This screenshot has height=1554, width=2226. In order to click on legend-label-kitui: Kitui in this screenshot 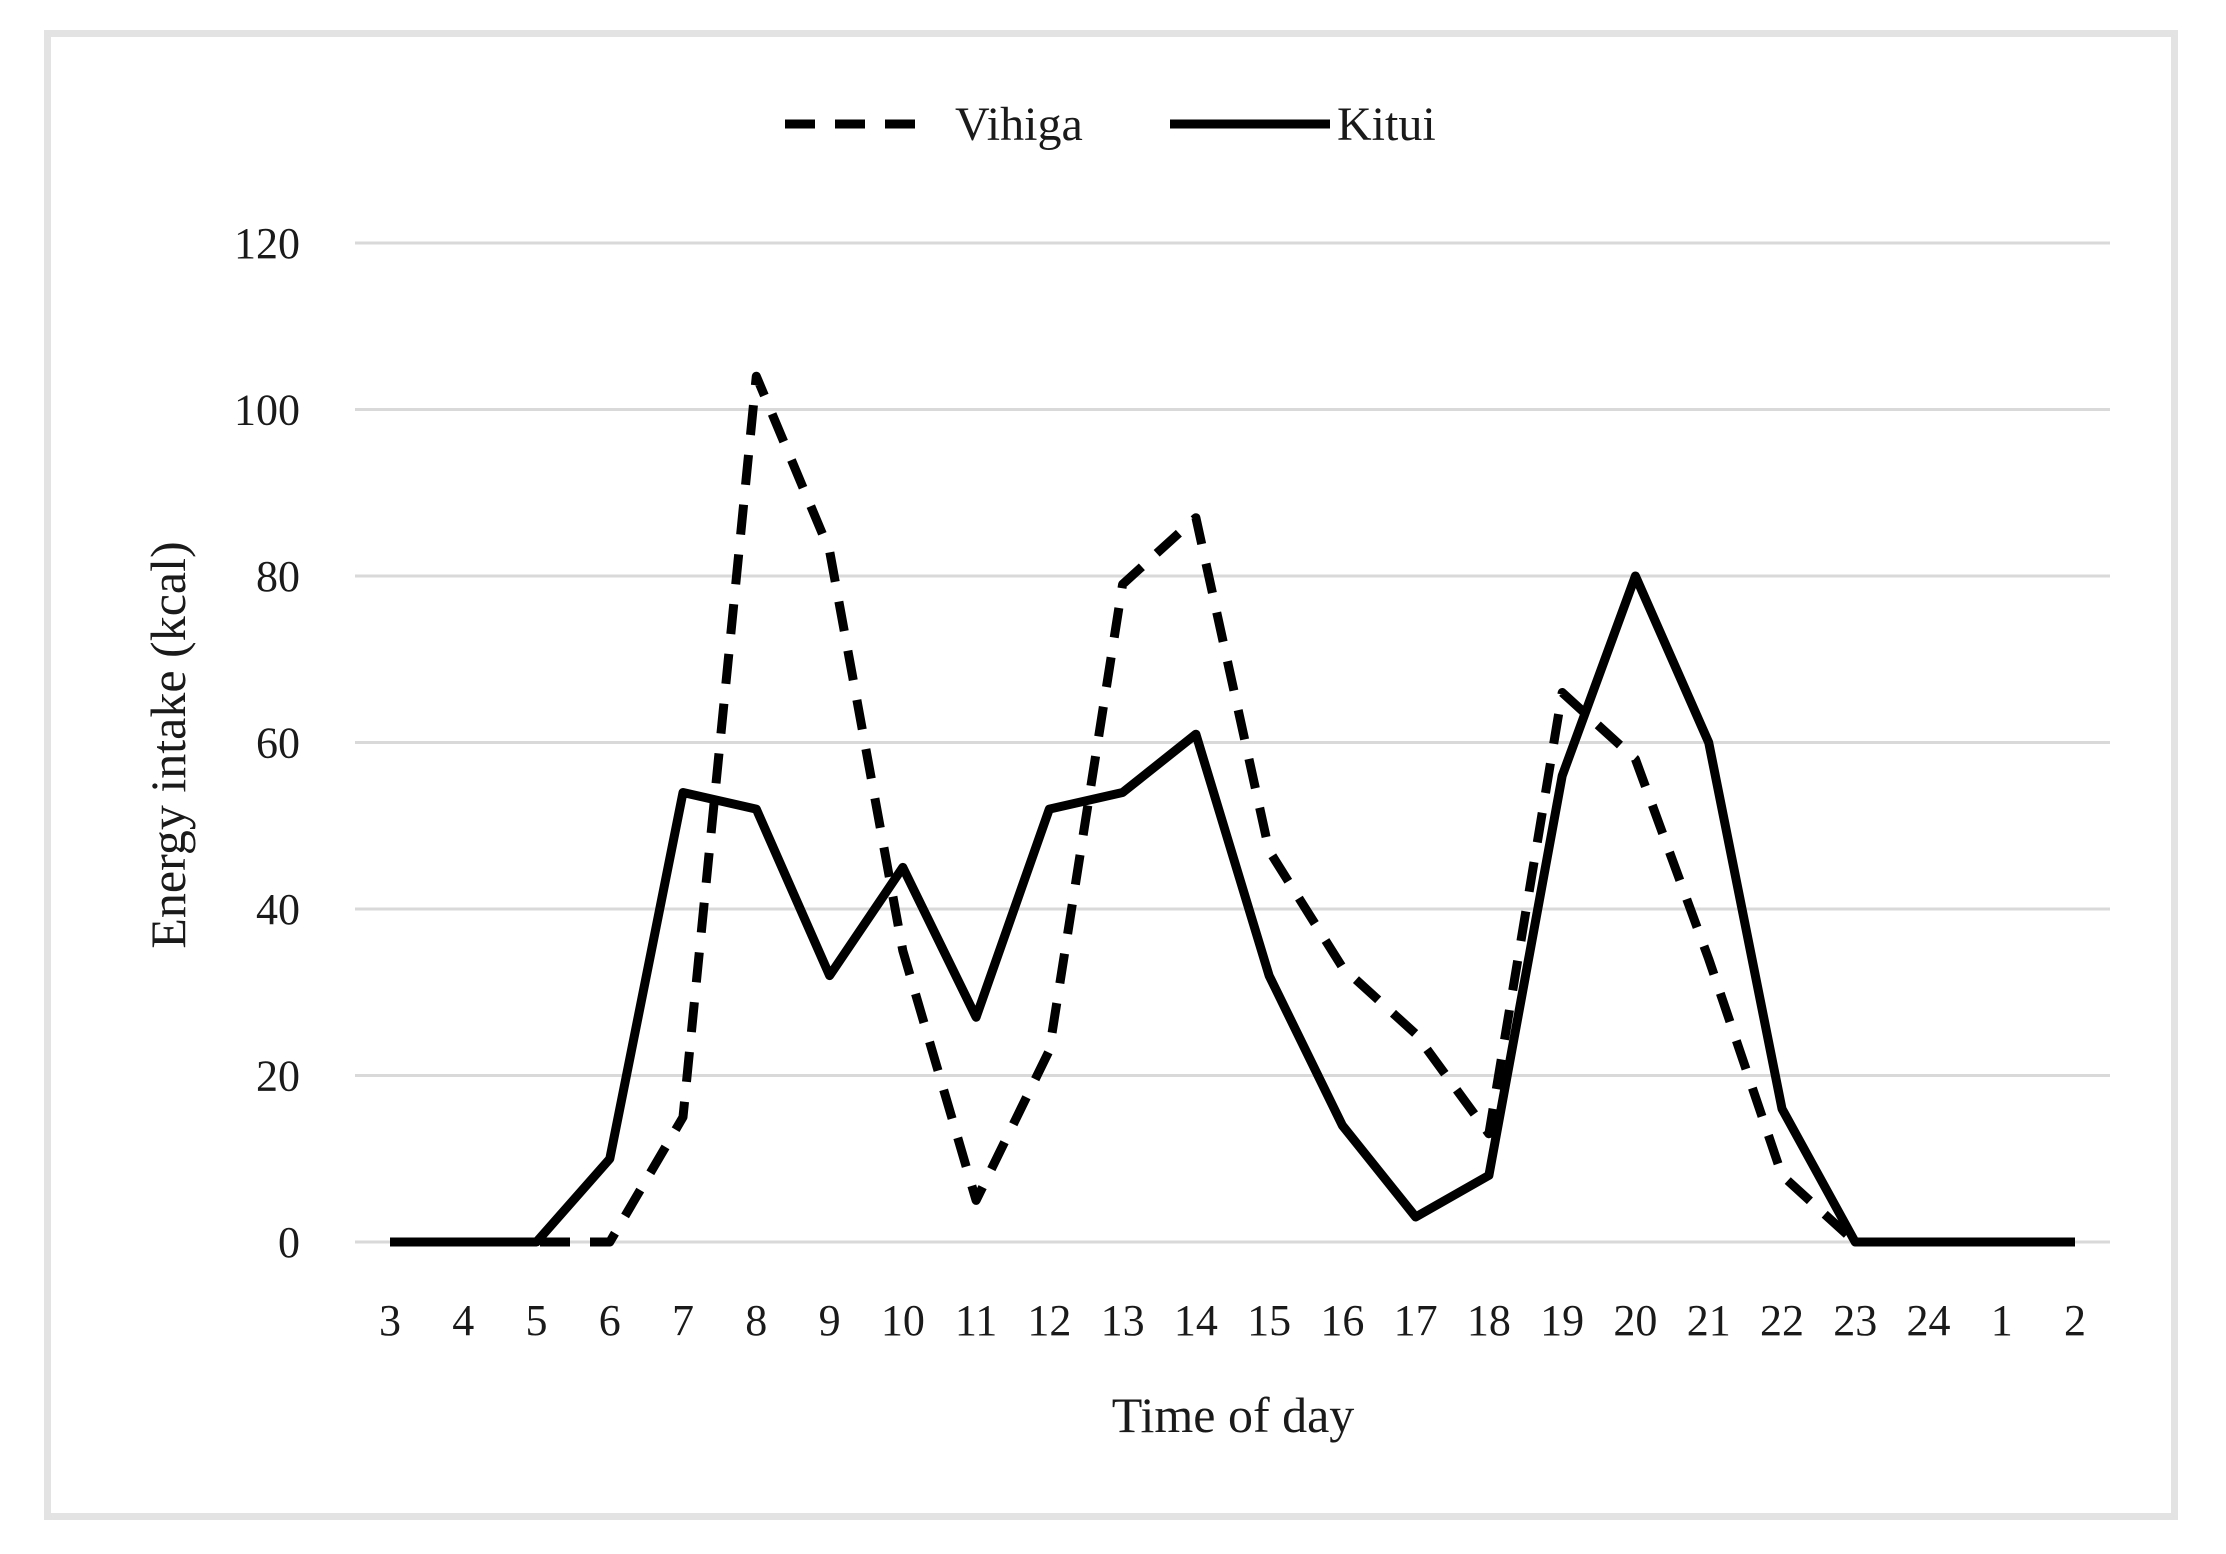, I will do `click(1386, 124)`.